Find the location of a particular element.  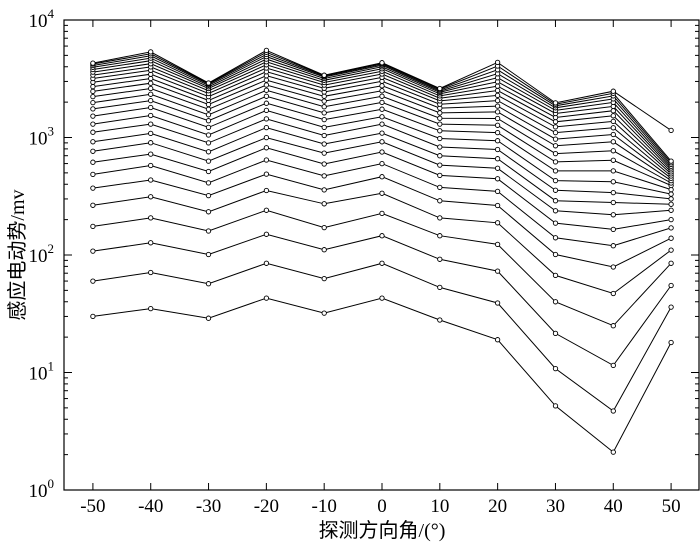

series-26-point is located at coordinates (671, 161).